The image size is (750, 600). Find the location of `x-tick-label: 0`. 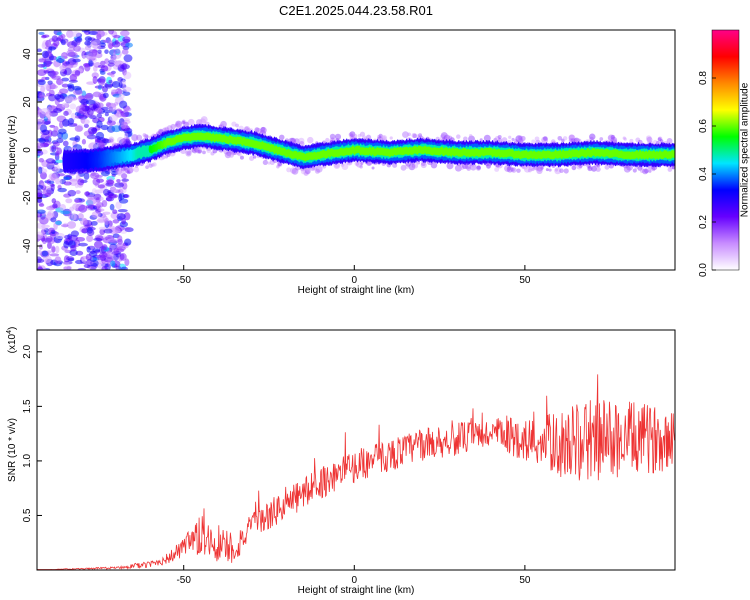

x-tick-label: 0 is located at coordinates (355, 280).